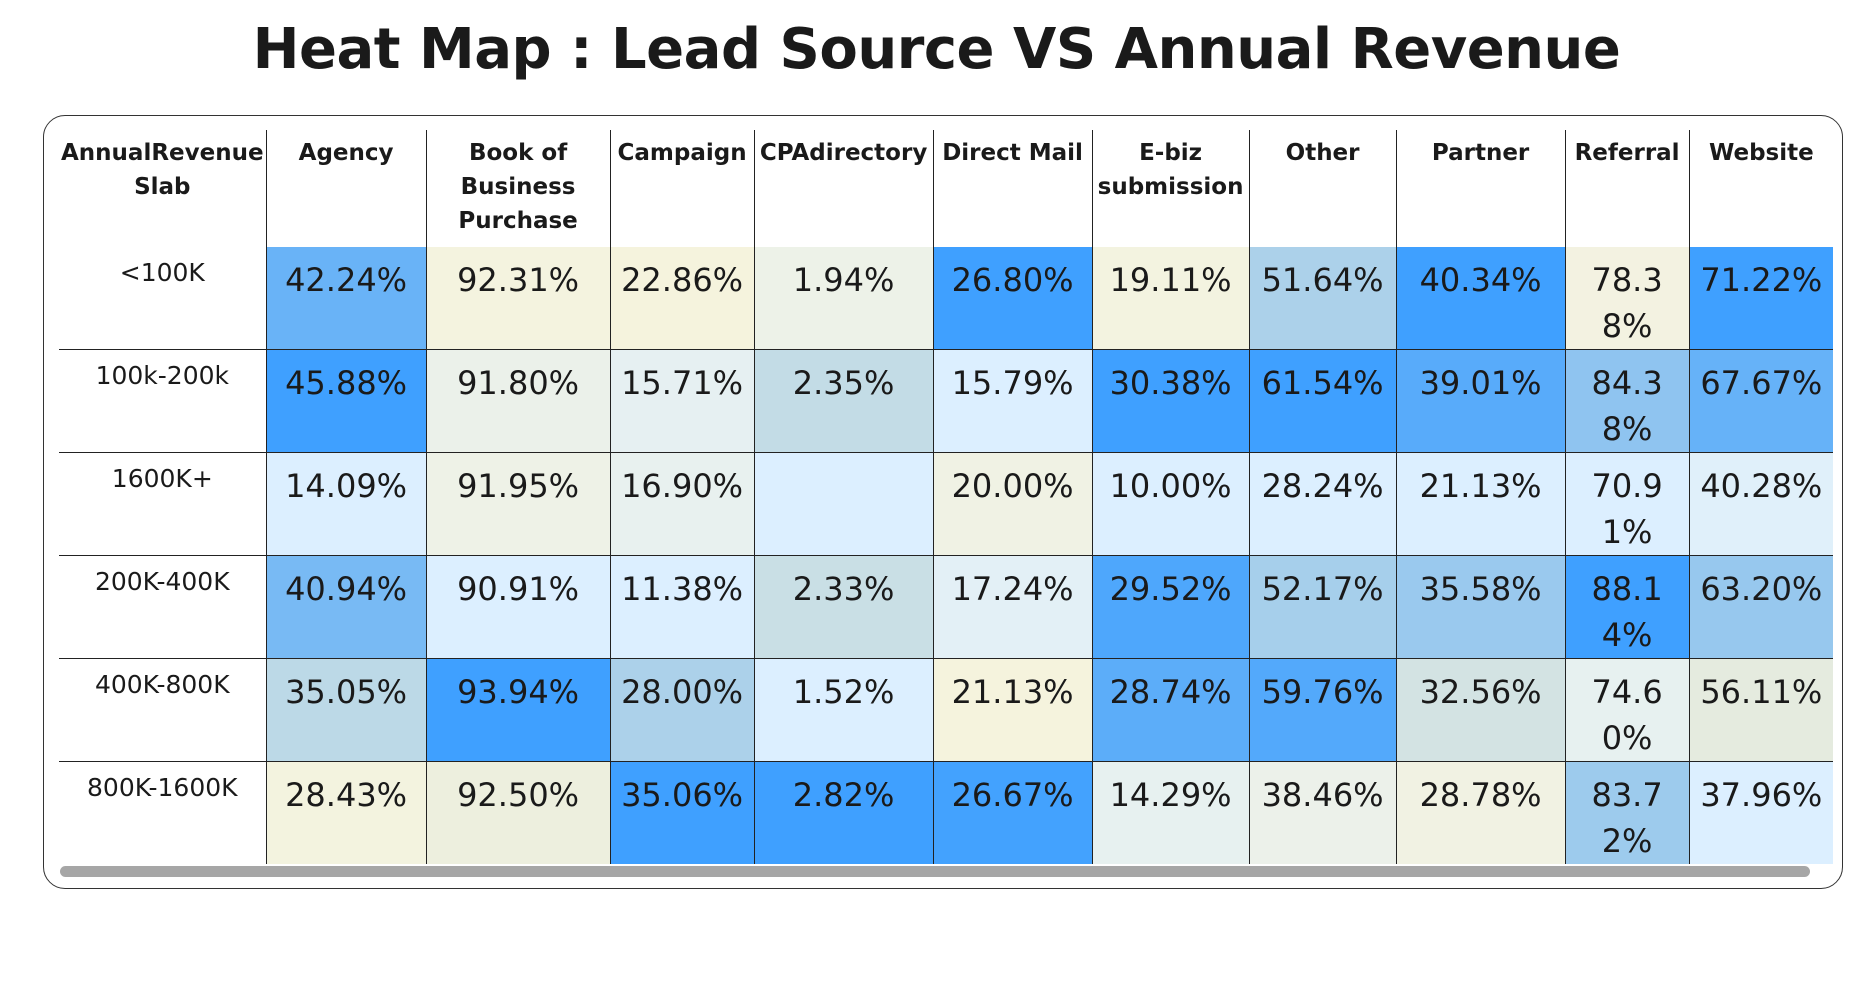 The image size is (1873, 985). What do you see at coordinates (1323, 607) in the screenshot?
I see `heatmap-cell: 52.17%` at bounding box center [1323, 607].